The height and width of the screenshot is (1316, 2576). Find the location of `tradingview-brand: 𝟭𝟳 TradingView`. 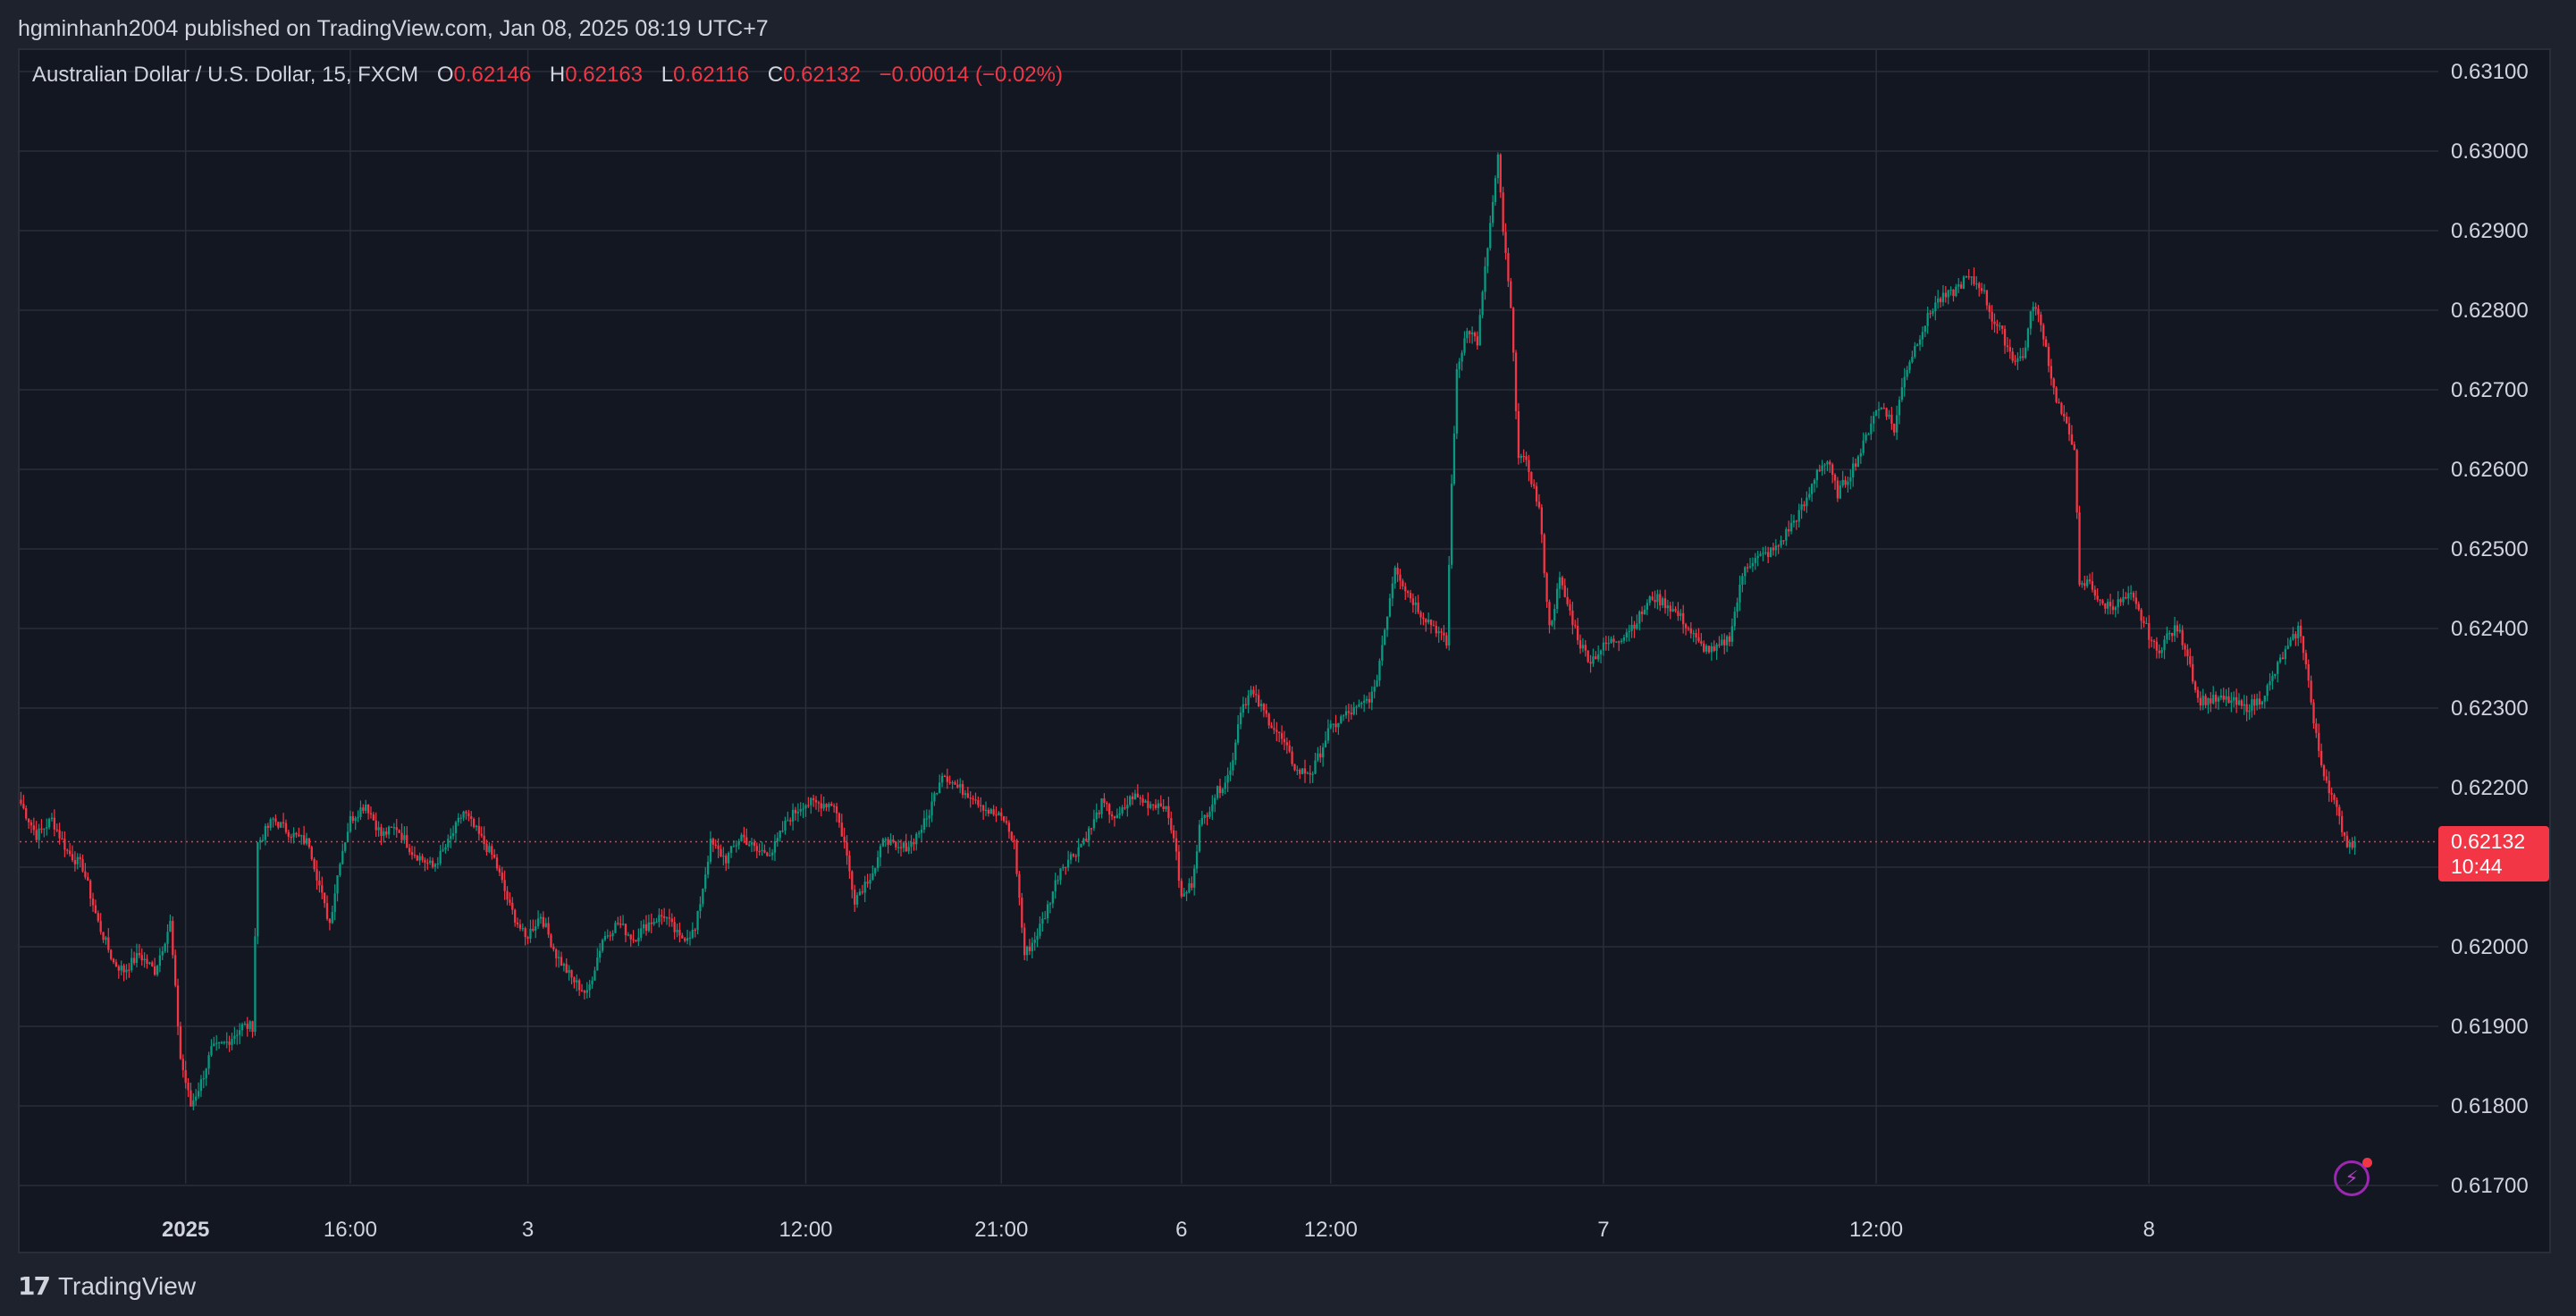

tradingview-brand: 𝟭𝟳 TradingView is located at coordinates (107, 1286).